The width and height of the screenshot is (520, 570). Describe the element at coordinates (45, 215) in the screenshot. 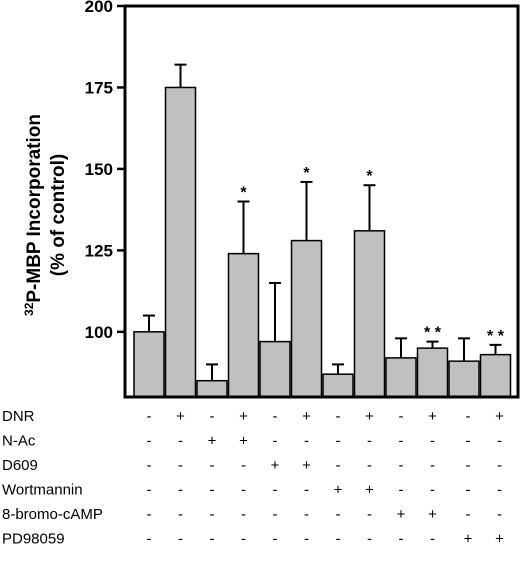

I see `y-axis-label: 32P-MBP Incorporation (% of control)` at that location.